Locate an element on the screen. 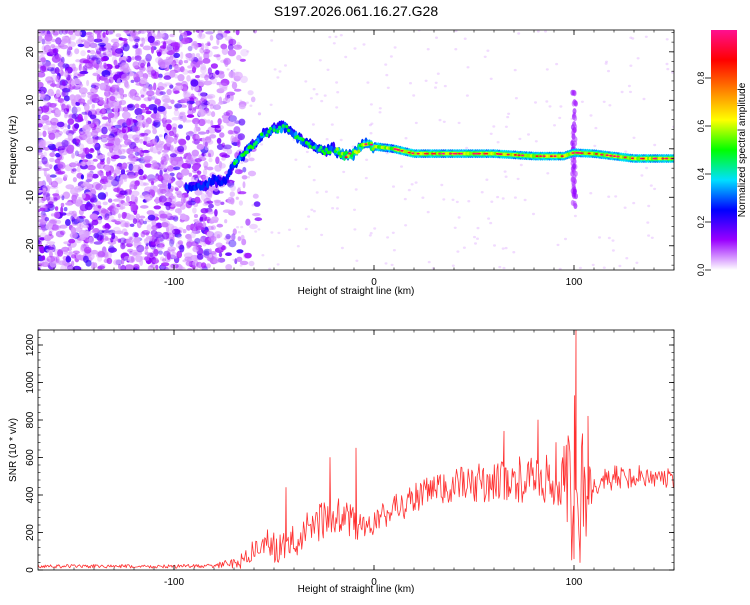 The height and width of the screenshot is (605, 750). snr-y-tick-label: 600 is located at coordinates (30, 457).